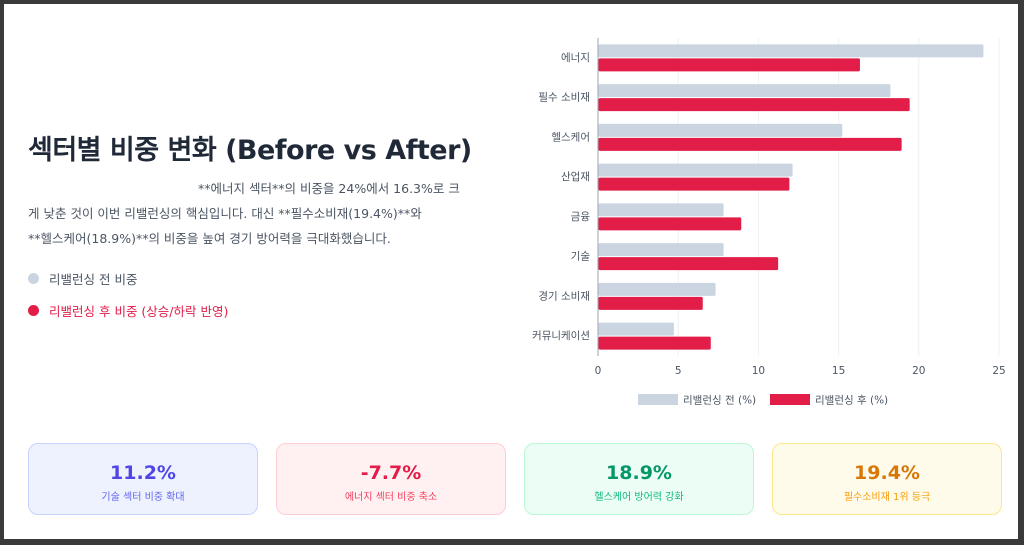  What do you see at coordinates (33, 310) in the screenshot?
I see `after-dot-icon` at bounding box center [33, 310].